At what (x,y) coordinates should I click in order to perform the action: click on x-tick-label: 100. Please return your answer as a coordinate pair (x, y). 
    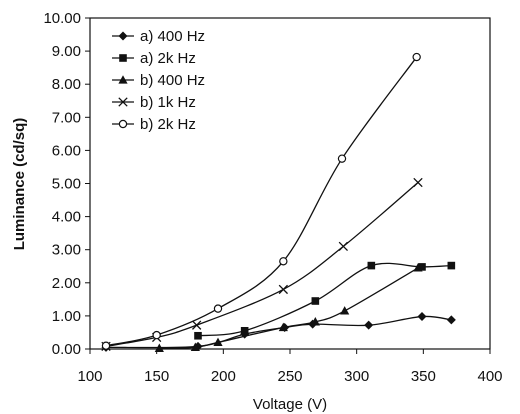
    Looking at the image, I should click on (89, 376).